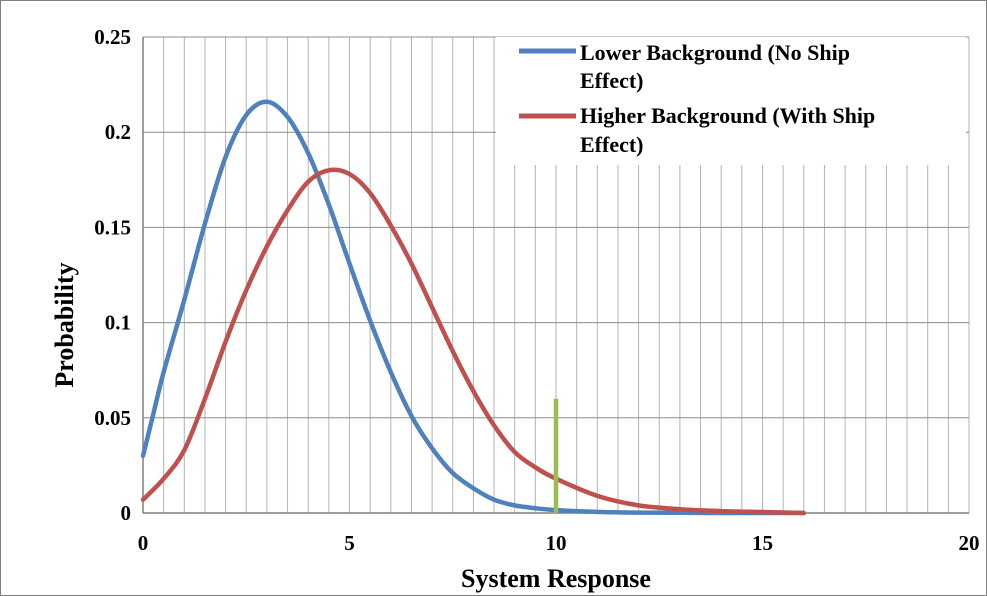 The height and width of the screenshot is (596, 987). What do you see at coordinates (143, 543) in the screenshot?
I see `x-tick-label: 0` at bounding box center [143, 543].